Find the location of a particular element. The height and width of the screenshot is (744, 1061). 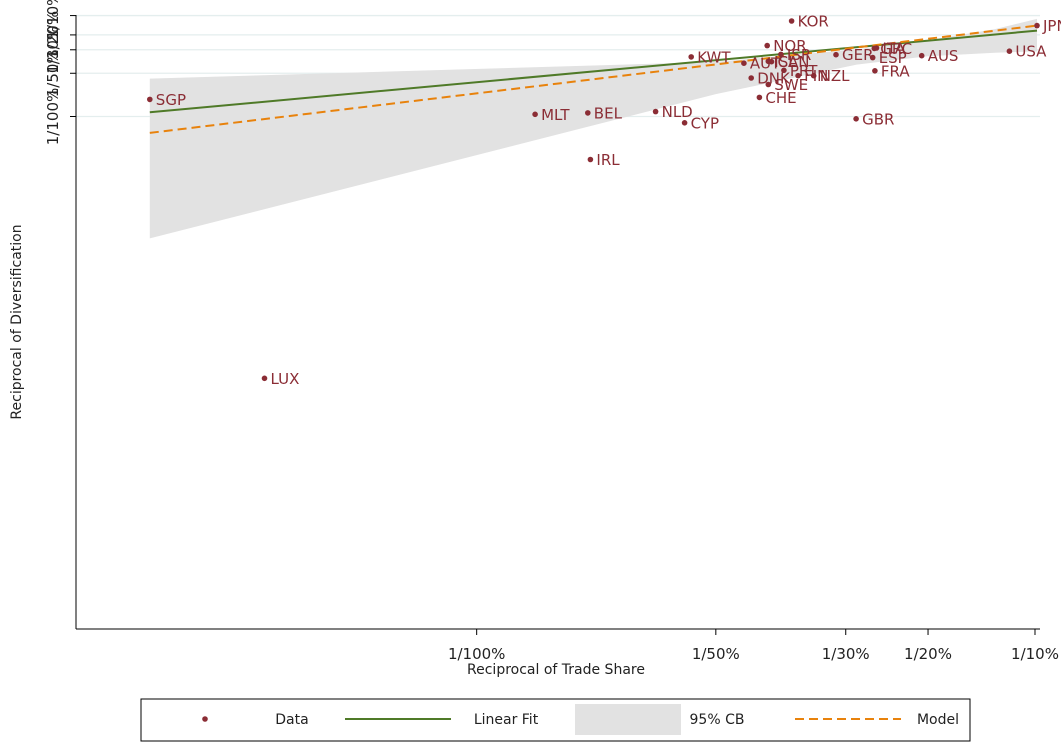

x-tick-label: 1/10% is located at coordinates (1035, 654).